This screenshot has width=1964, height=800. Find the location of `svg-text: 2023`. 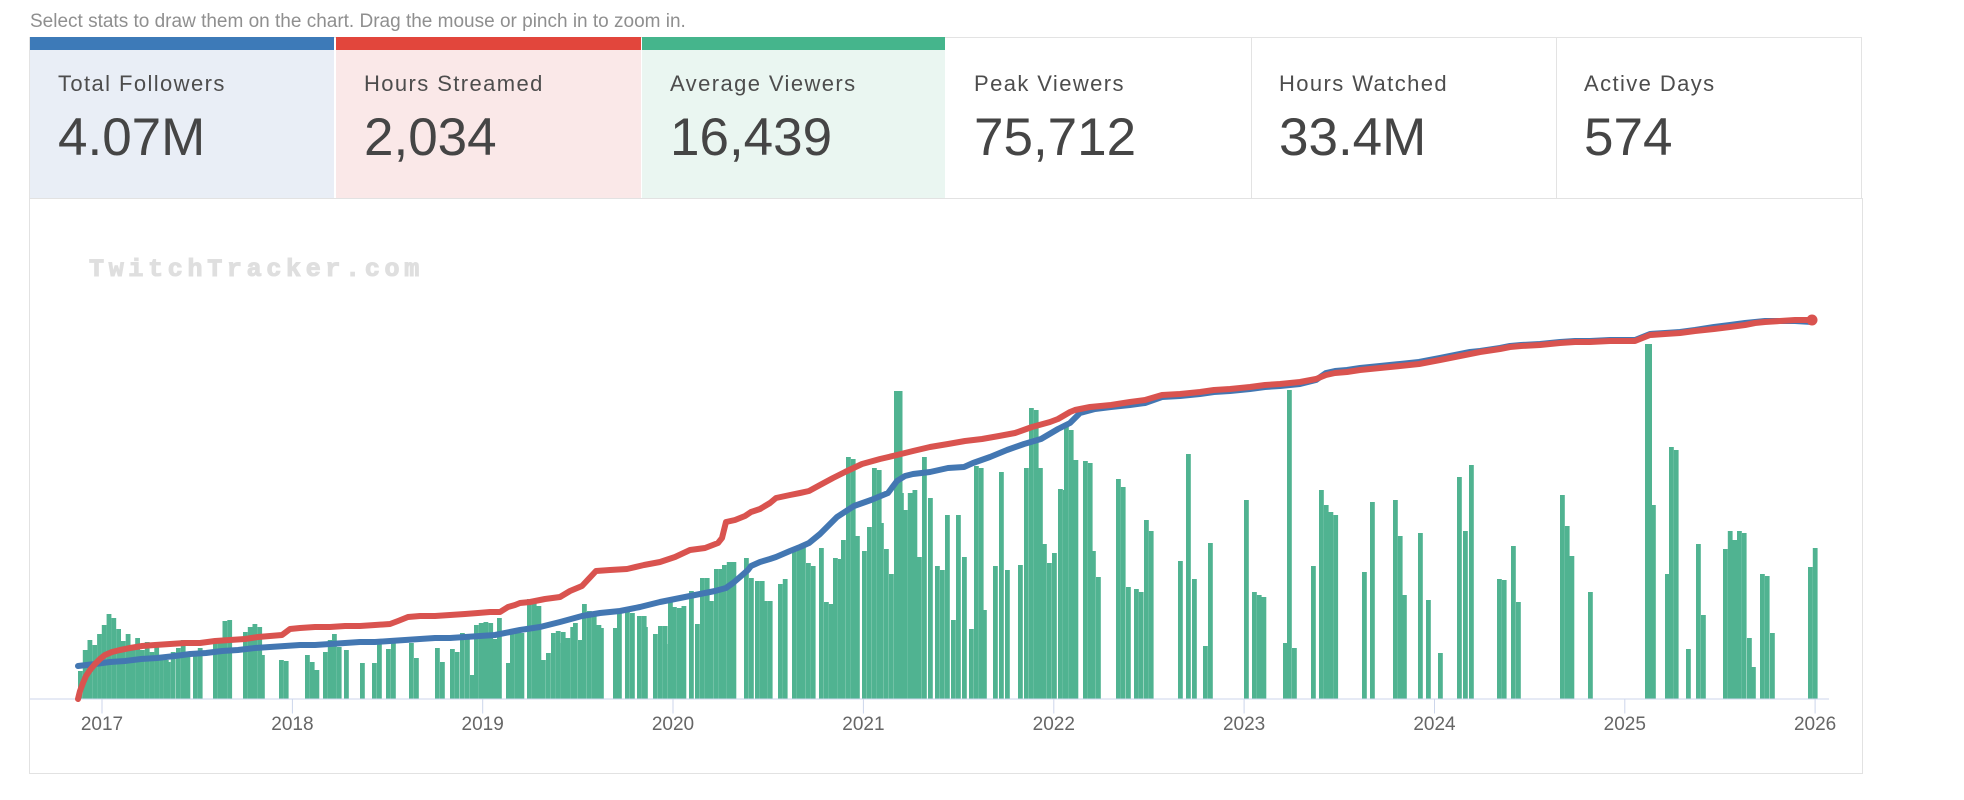

svg-text: 2023 is located at coordinates (1244, 724).